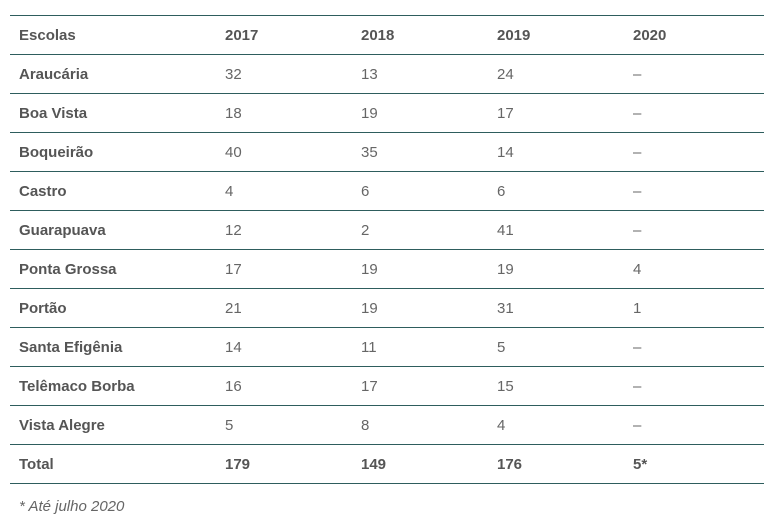 The image size is (772, 526). I want to click on cell-2017: 21, so click(284, 308).